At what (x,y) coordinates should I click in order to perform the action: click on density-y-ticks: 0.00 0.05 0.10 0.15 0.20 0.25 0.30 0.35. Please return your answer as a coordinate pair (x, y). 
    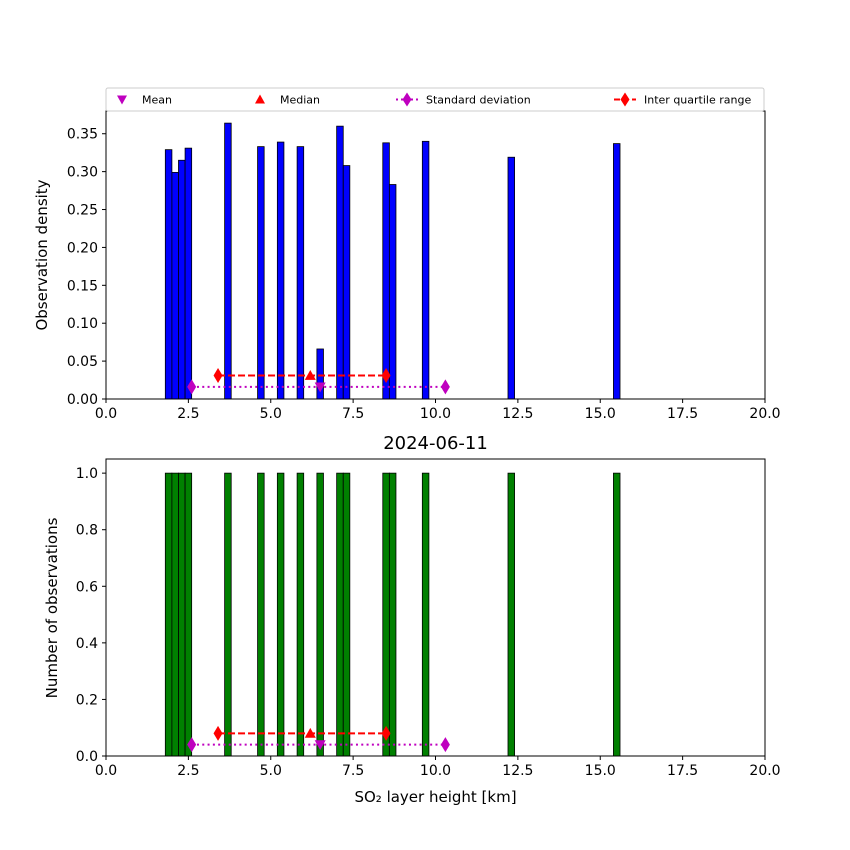
    Looking at the image, I should click on (86, 267).